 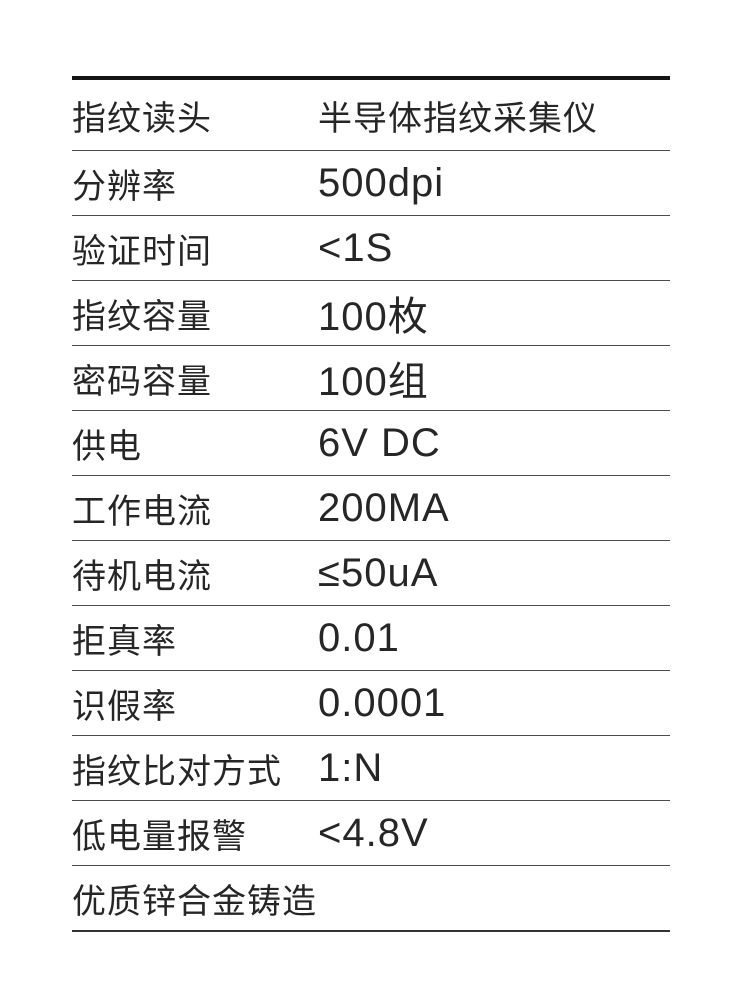 I want to click on spec-row: 指纹比对方式 1:N, so click(x=371, y=768).